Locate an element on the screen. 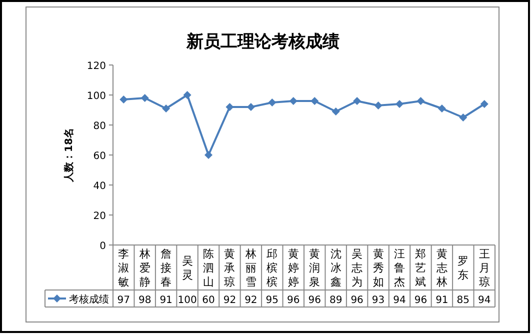 The image size is (531, 334). x-tick-label: 黄承琼 is located at coordinates (230, 268).